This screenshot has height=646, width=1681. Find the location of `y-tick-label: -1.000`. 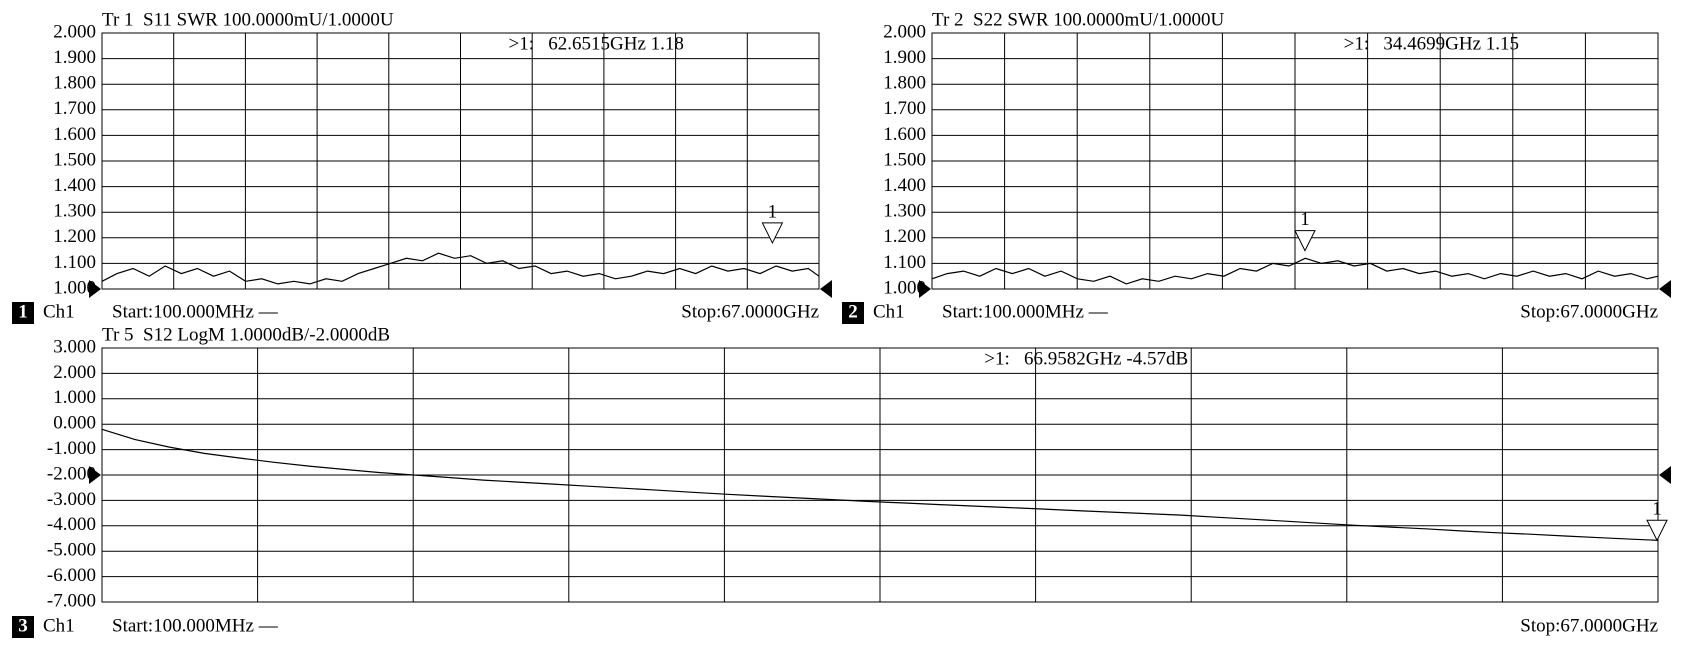

y-tick-label: -1.000 is located at coordinates (71, 448).